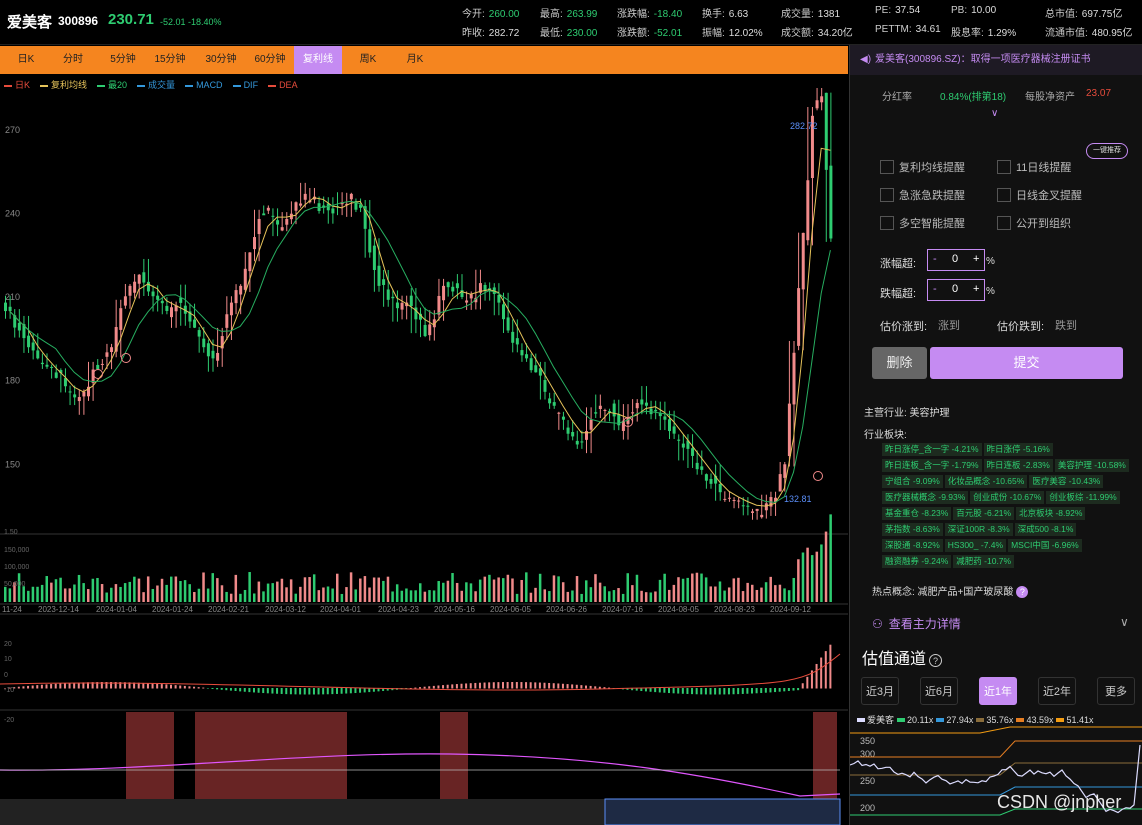 This screenshot has height=825, width=1142. I want to click on sector-tag: 创业成份 -10.67%, so click(1007, 497).